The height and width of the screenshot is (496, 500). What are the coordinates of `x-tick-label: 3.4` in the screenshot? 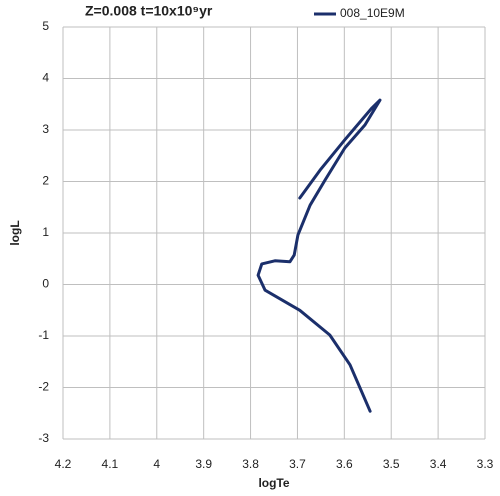 It's located at (438, 464).